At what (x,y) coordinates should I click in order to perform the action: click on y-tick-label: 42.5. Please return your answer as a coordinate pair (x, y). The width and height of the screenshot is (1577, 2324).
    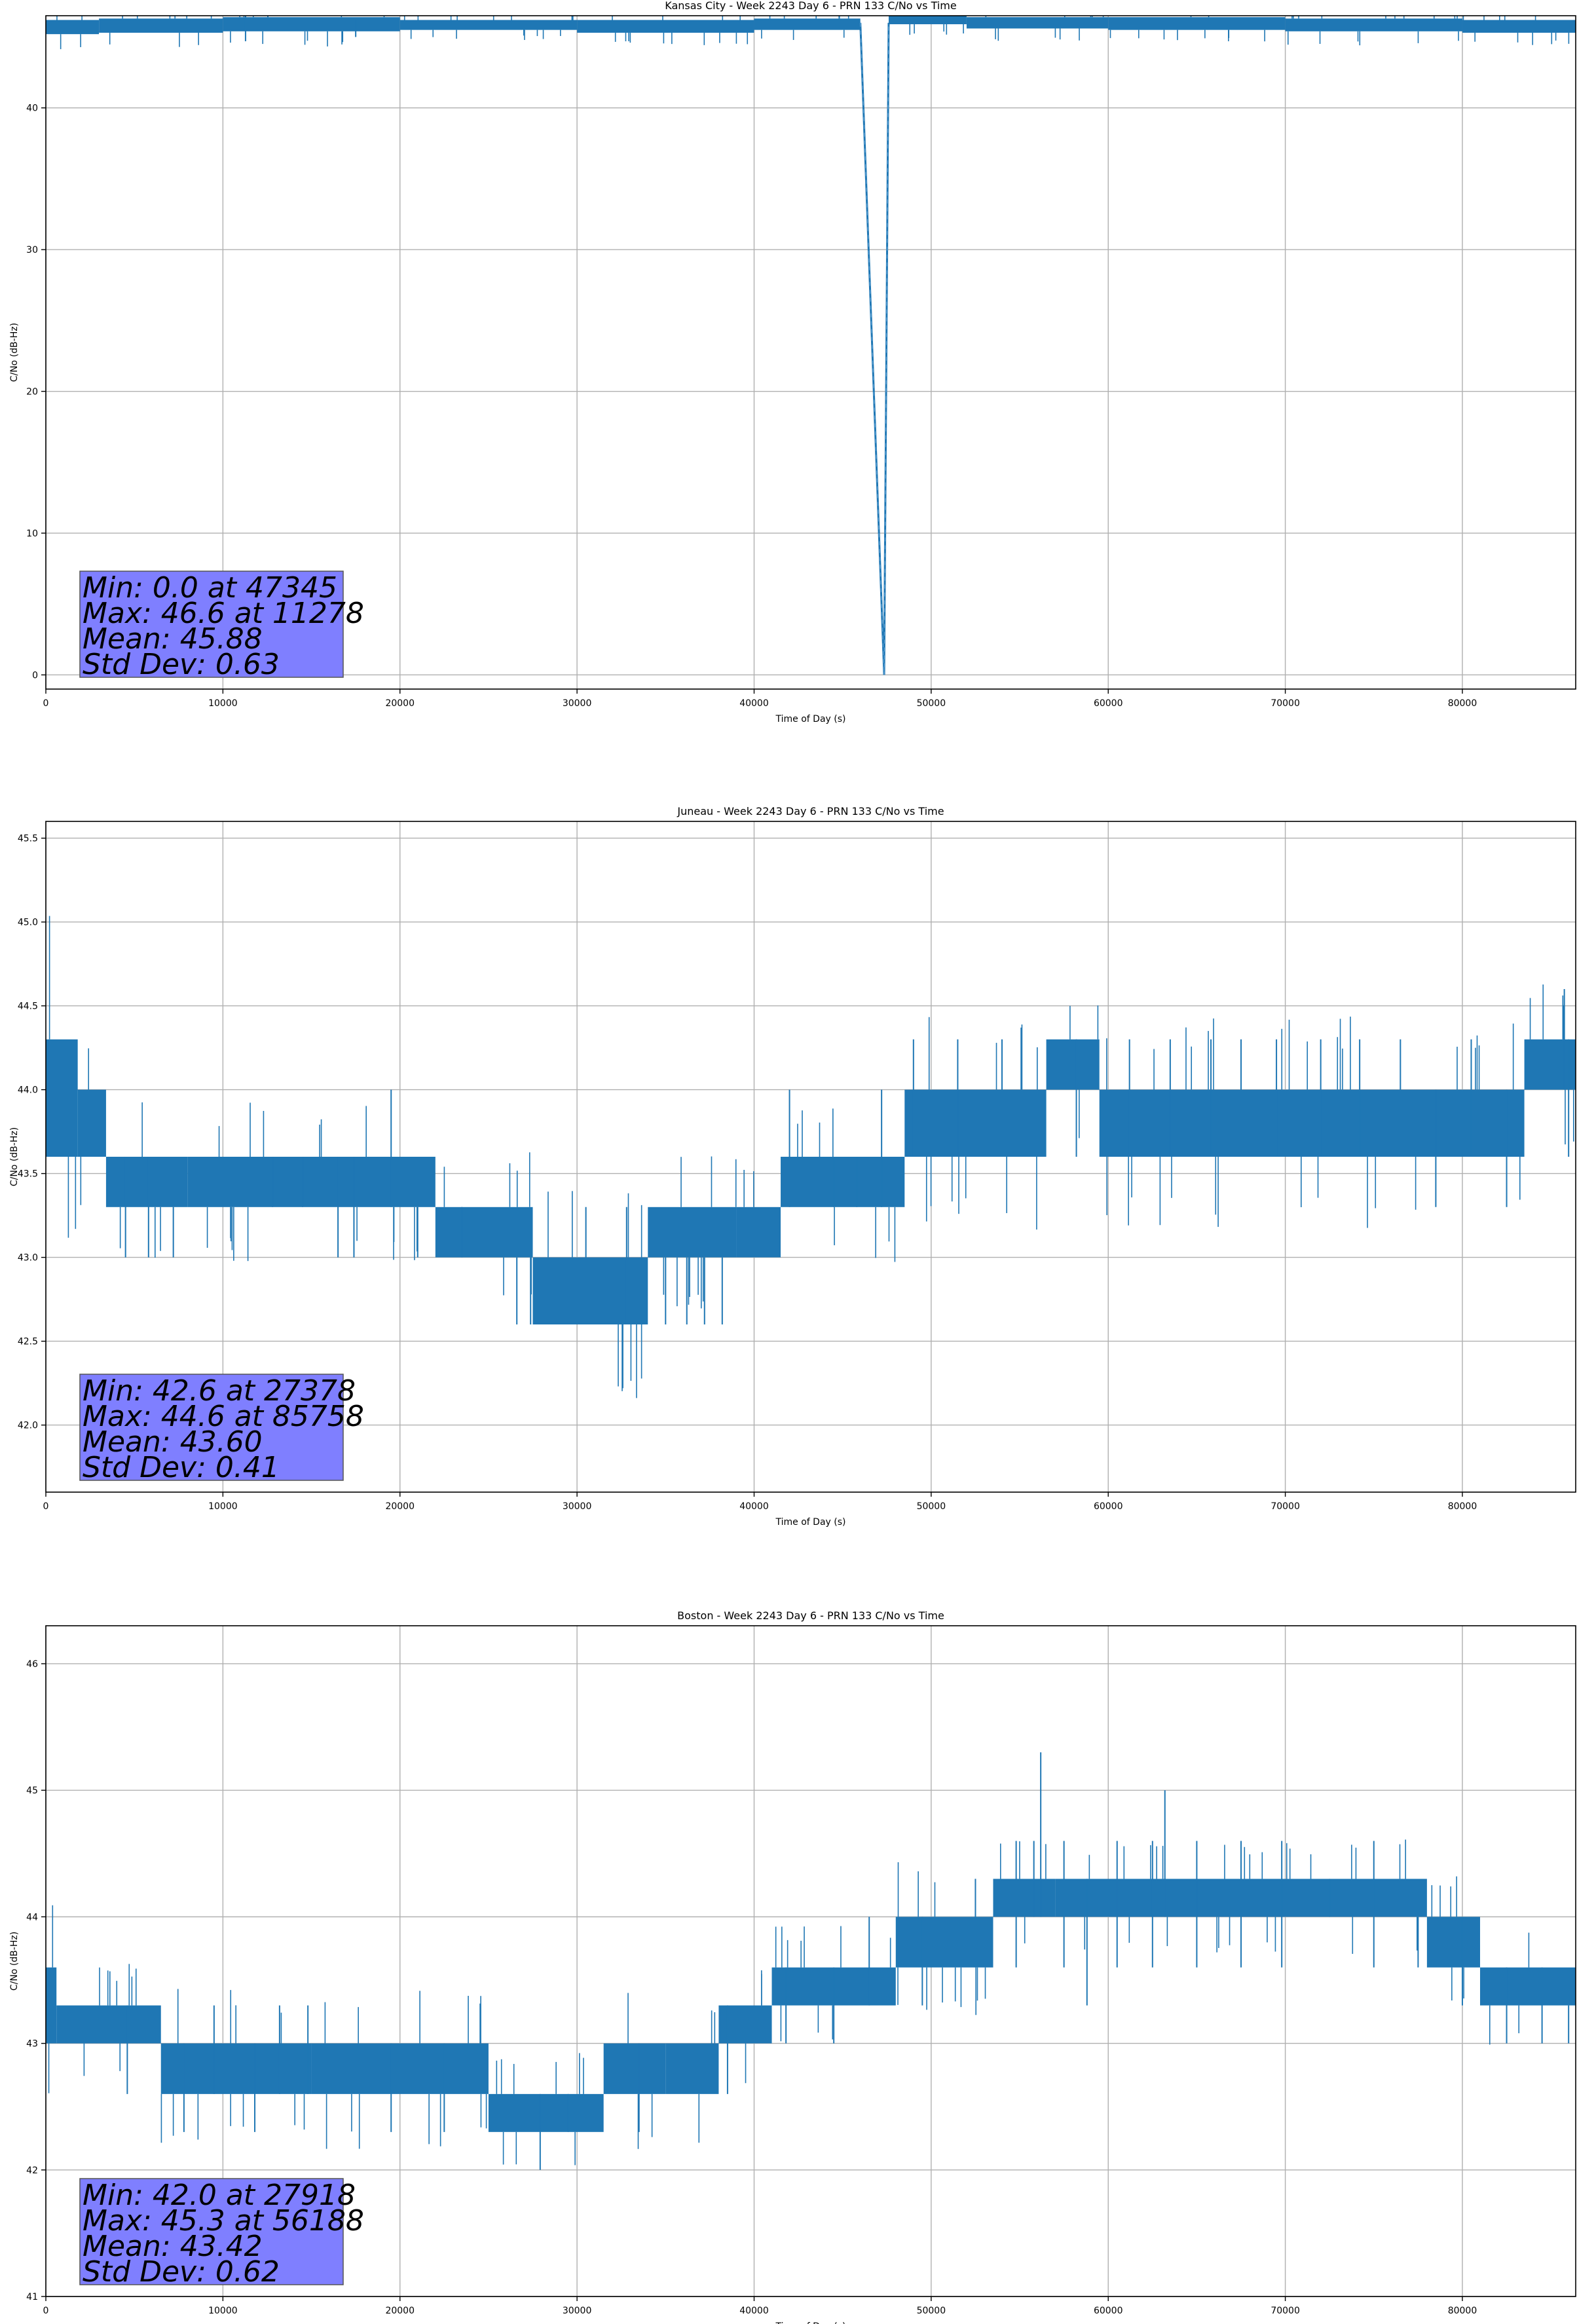
    Looking at the image, I should click on (28, 1342).